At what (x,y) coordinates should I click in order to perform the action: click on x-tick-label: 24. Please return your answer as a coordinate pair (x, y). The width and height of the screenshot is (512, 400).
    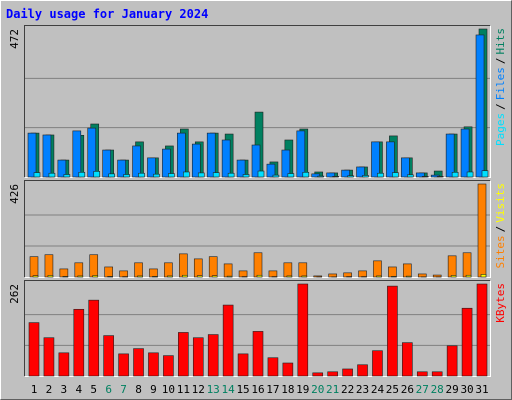
    Looking at the image, I should click on (378, 389).